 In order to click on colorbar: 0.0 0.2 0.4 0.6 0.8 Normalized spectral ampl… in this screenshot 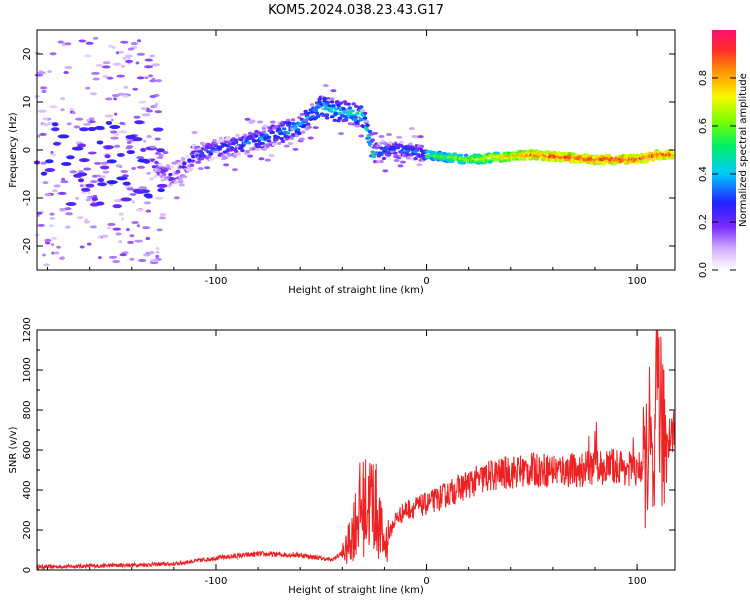, I will do `click(723, 154)`.